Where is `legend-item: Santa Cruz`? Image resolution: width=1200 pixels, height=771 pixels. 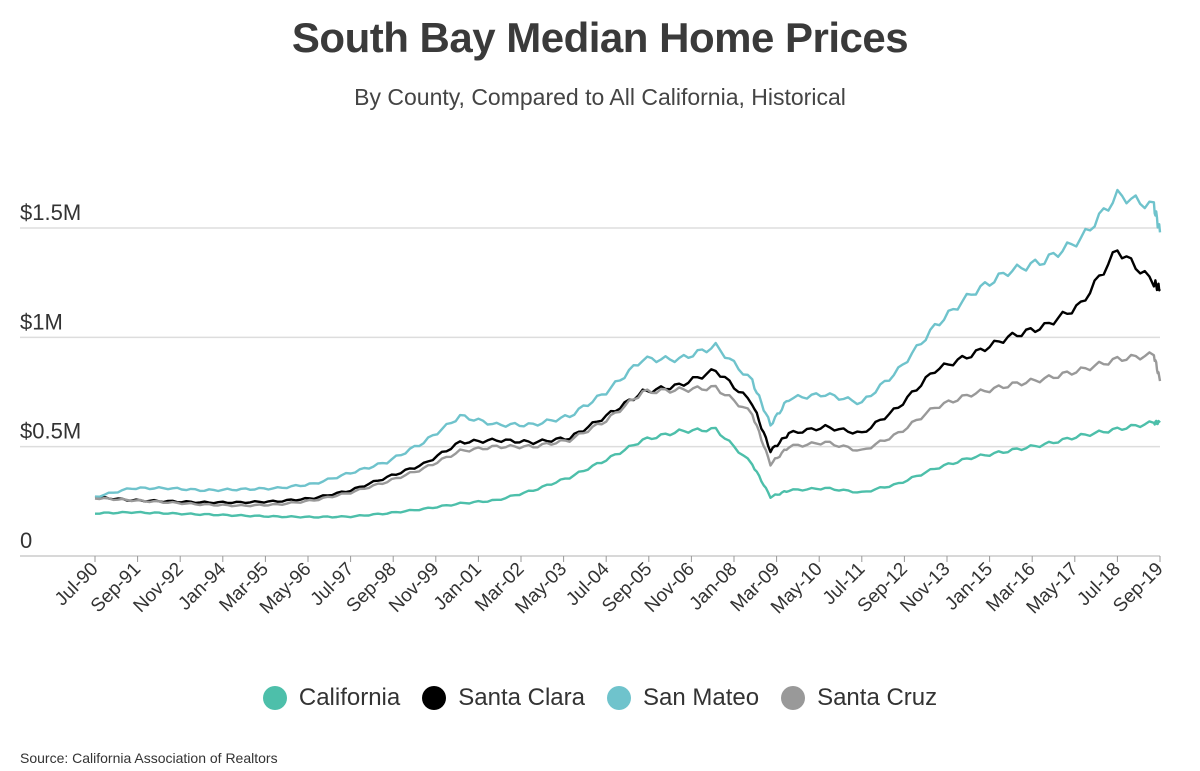 legend-item: Santa Cruz is located at coordinates (859, 698).